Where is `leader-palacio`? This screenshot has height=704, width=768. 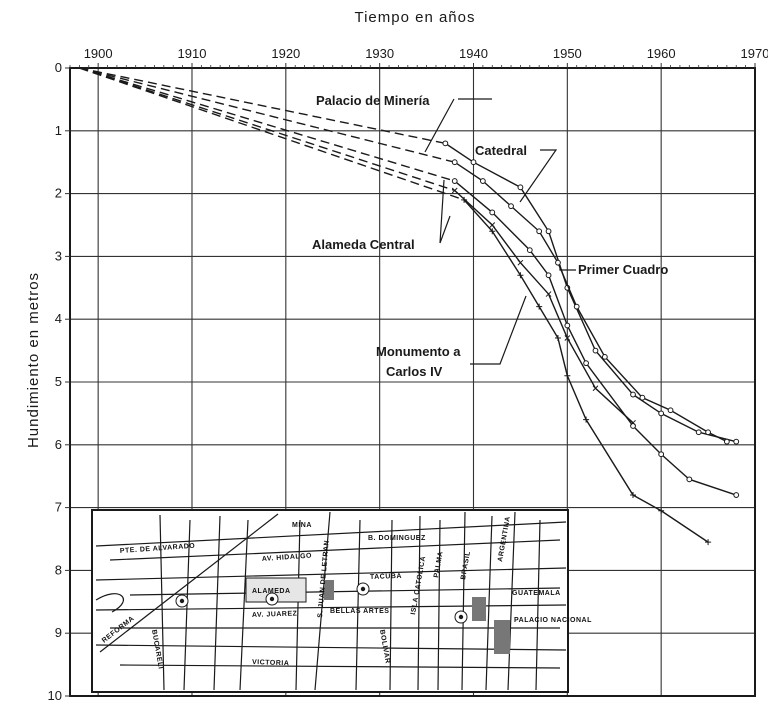
leader-palacio is located at coordinates (458, 125).